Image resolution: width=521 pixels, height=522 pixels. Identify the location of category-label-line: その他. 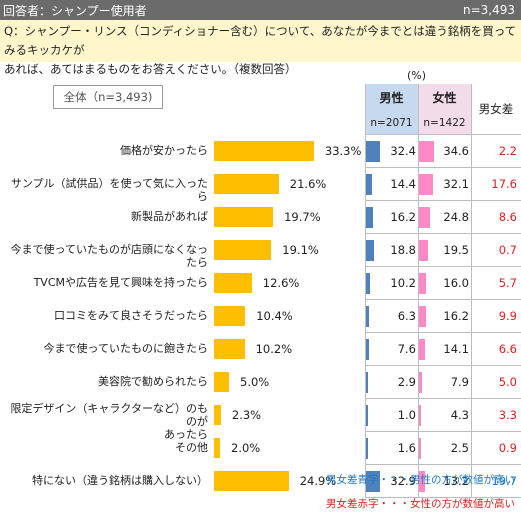
(191, 447).